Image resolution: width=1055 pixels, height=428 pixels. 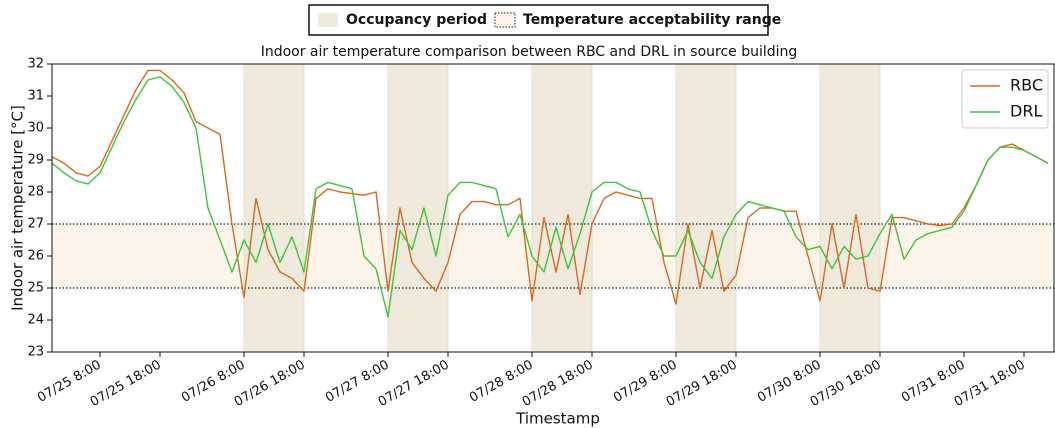 What do you see at coordinates (35, 320) in the screenshot?
I see `y-tick-label: 24` at bounding box center [35, 320].